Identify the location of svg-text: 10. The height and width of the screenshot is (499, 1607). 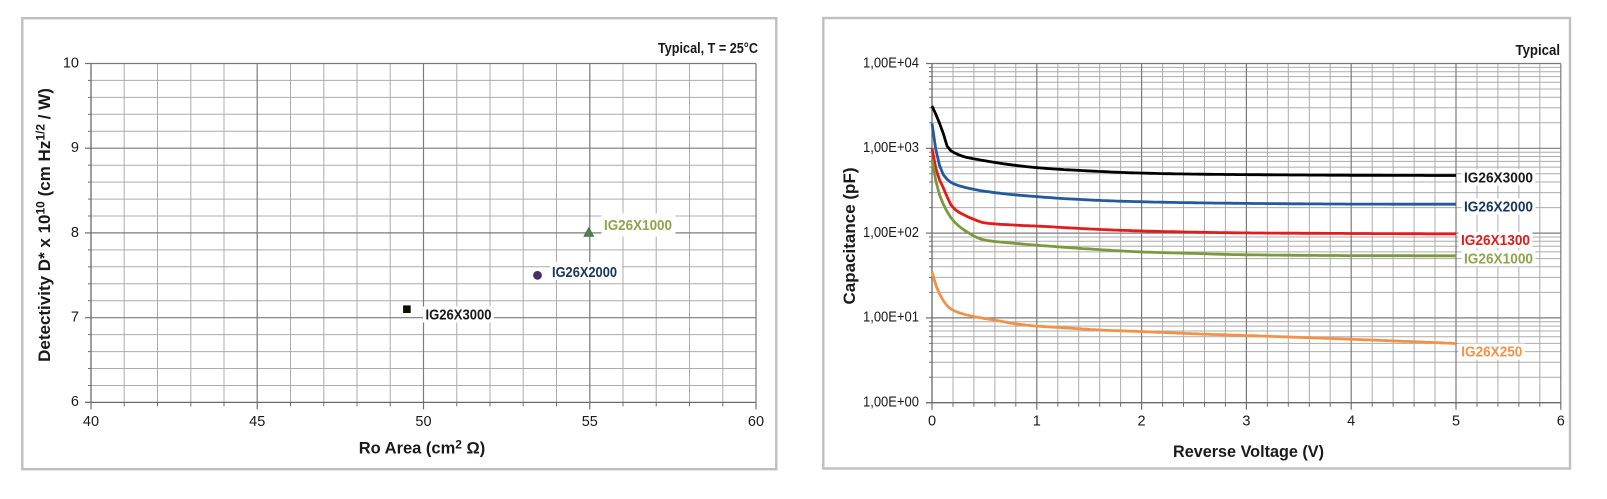
(71, 63).